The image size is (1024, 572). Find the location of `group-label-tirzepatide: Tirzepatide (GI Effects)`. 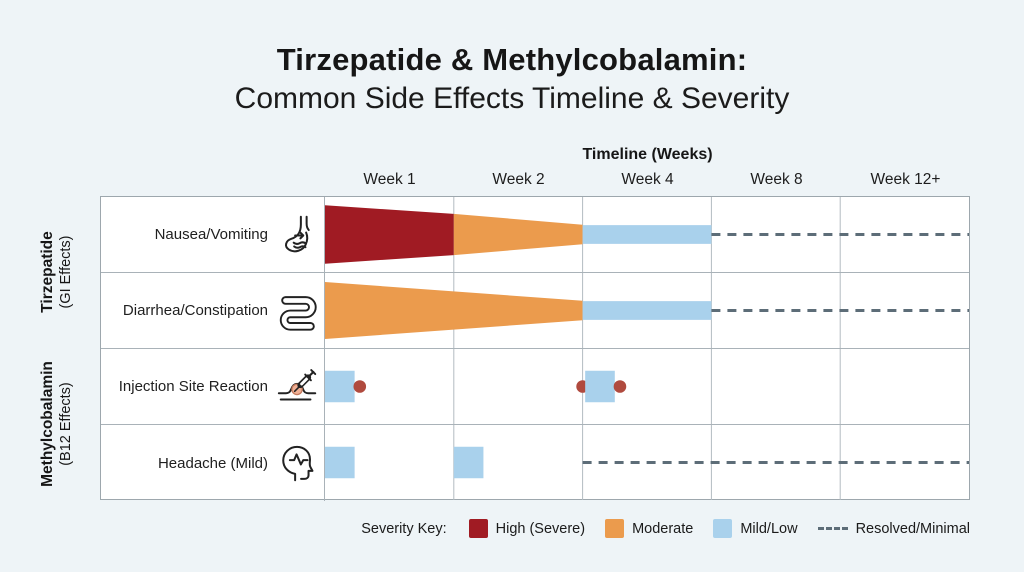

group-label-tirzepatide: Tirzepatide (GI Effects) is located at coordinates (57, 272).